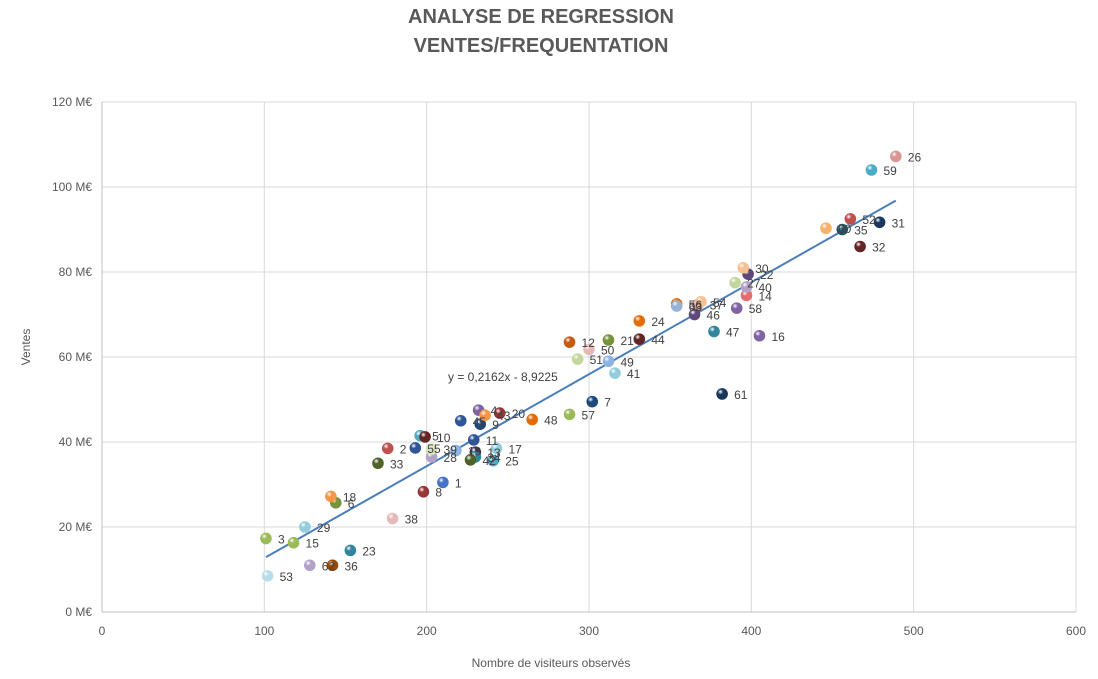 The image size is (1098, 679). What do you see at coordinates (658, 340) in the screenshot?
I see `data-label-44: 44` at bounding box center [658, 340].